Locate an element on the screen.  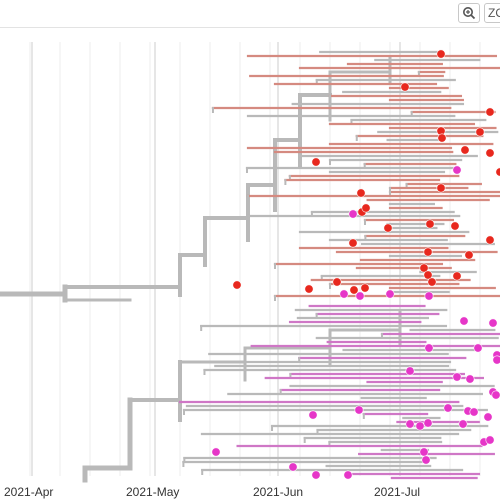
axis-tick-label-jul: 2021-Jul is located at coordinates (397, 492).